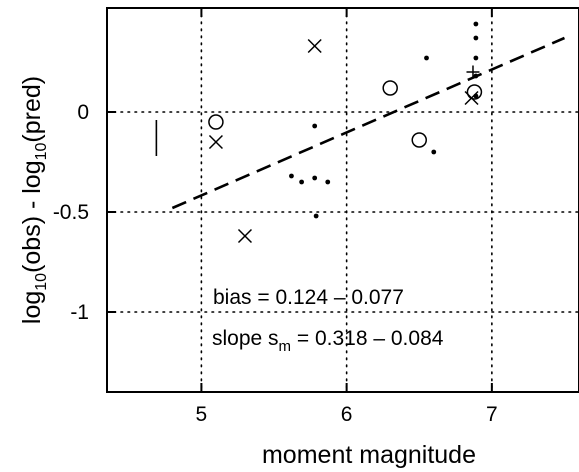 The image size is (579, 472). What do you see at coordinates (41, 282) in the screenshot?
I see `y-title-sub-1: 10` at bounding box center [41, 282].